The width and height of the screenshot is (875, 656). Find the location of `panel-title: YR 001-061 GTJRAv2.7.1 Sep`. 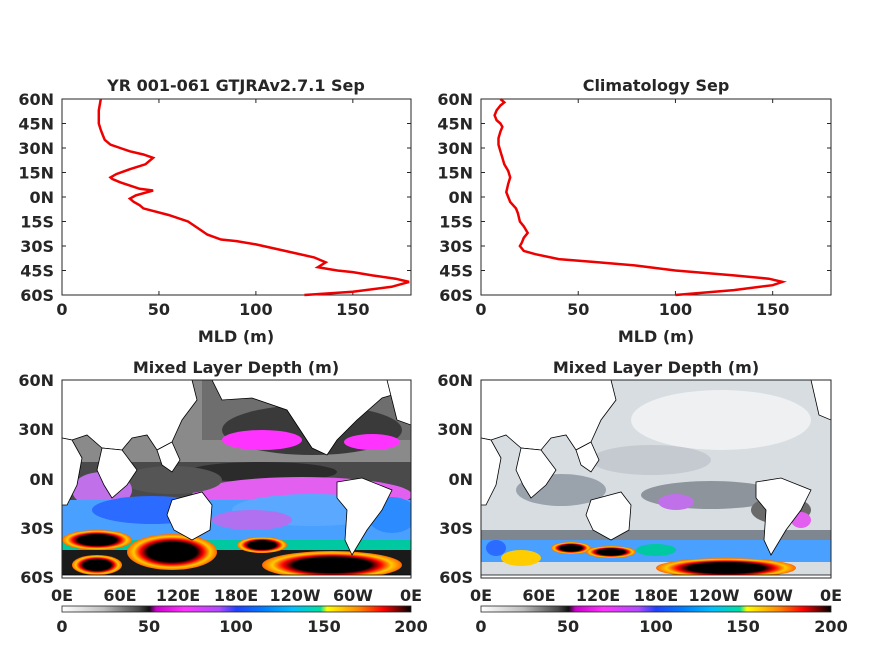

panel-title: YR 001-061 GTJRAv2.7.1 Sep is located at coordinates (235, 85).